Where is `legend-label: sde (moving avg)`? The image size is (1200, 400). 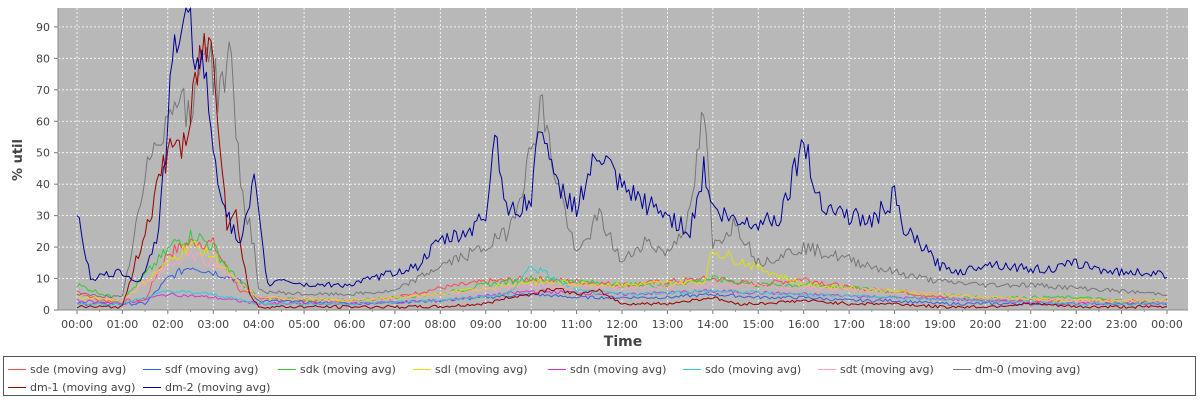 legend-label: sde (moving avg) is located at coordinates (78, 369).